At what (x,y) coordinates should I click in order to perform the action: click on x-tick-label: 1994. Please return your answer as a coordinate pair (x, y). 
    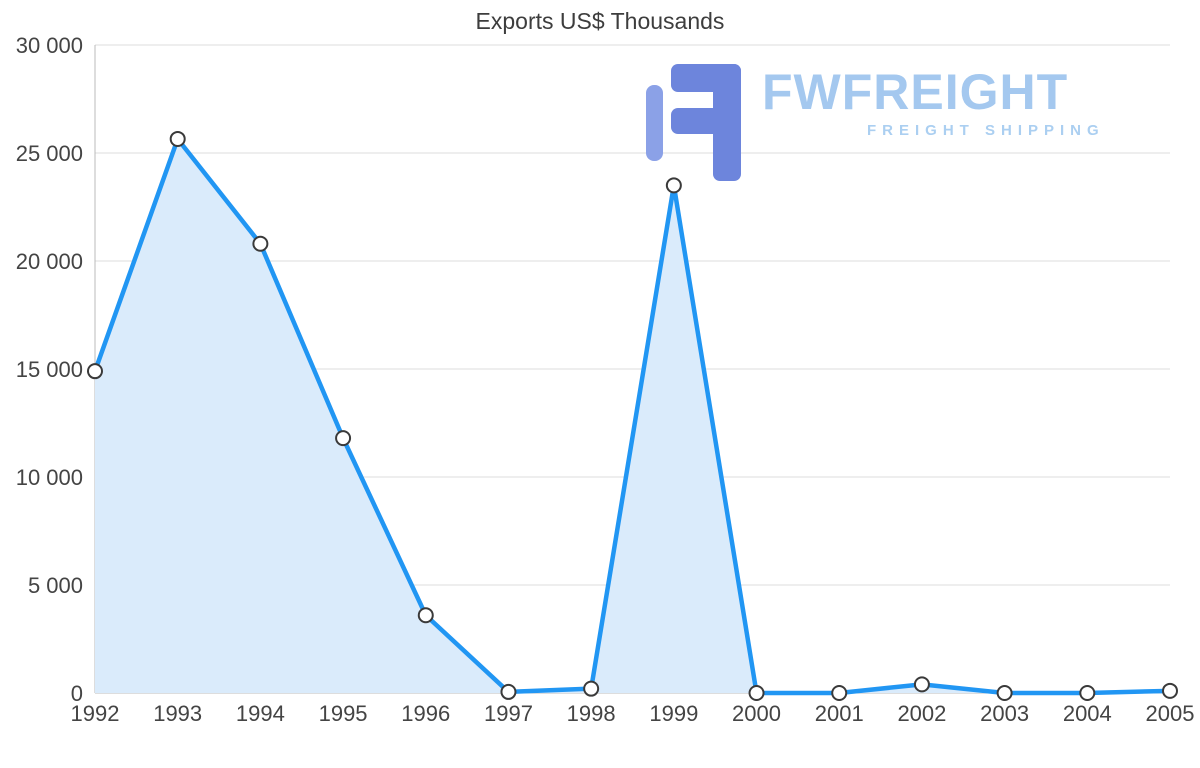
    Looking at the image, I should click on (260, 713).